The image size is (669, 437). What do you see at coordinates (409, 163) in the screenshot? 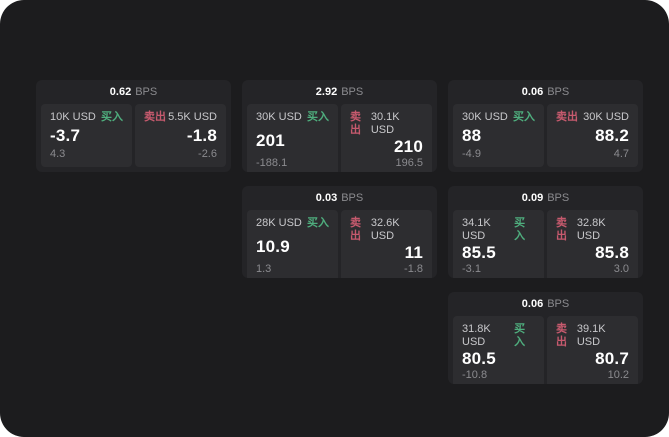
I see `sell-sub-value: 196.5` at bounding box center [409, 163].